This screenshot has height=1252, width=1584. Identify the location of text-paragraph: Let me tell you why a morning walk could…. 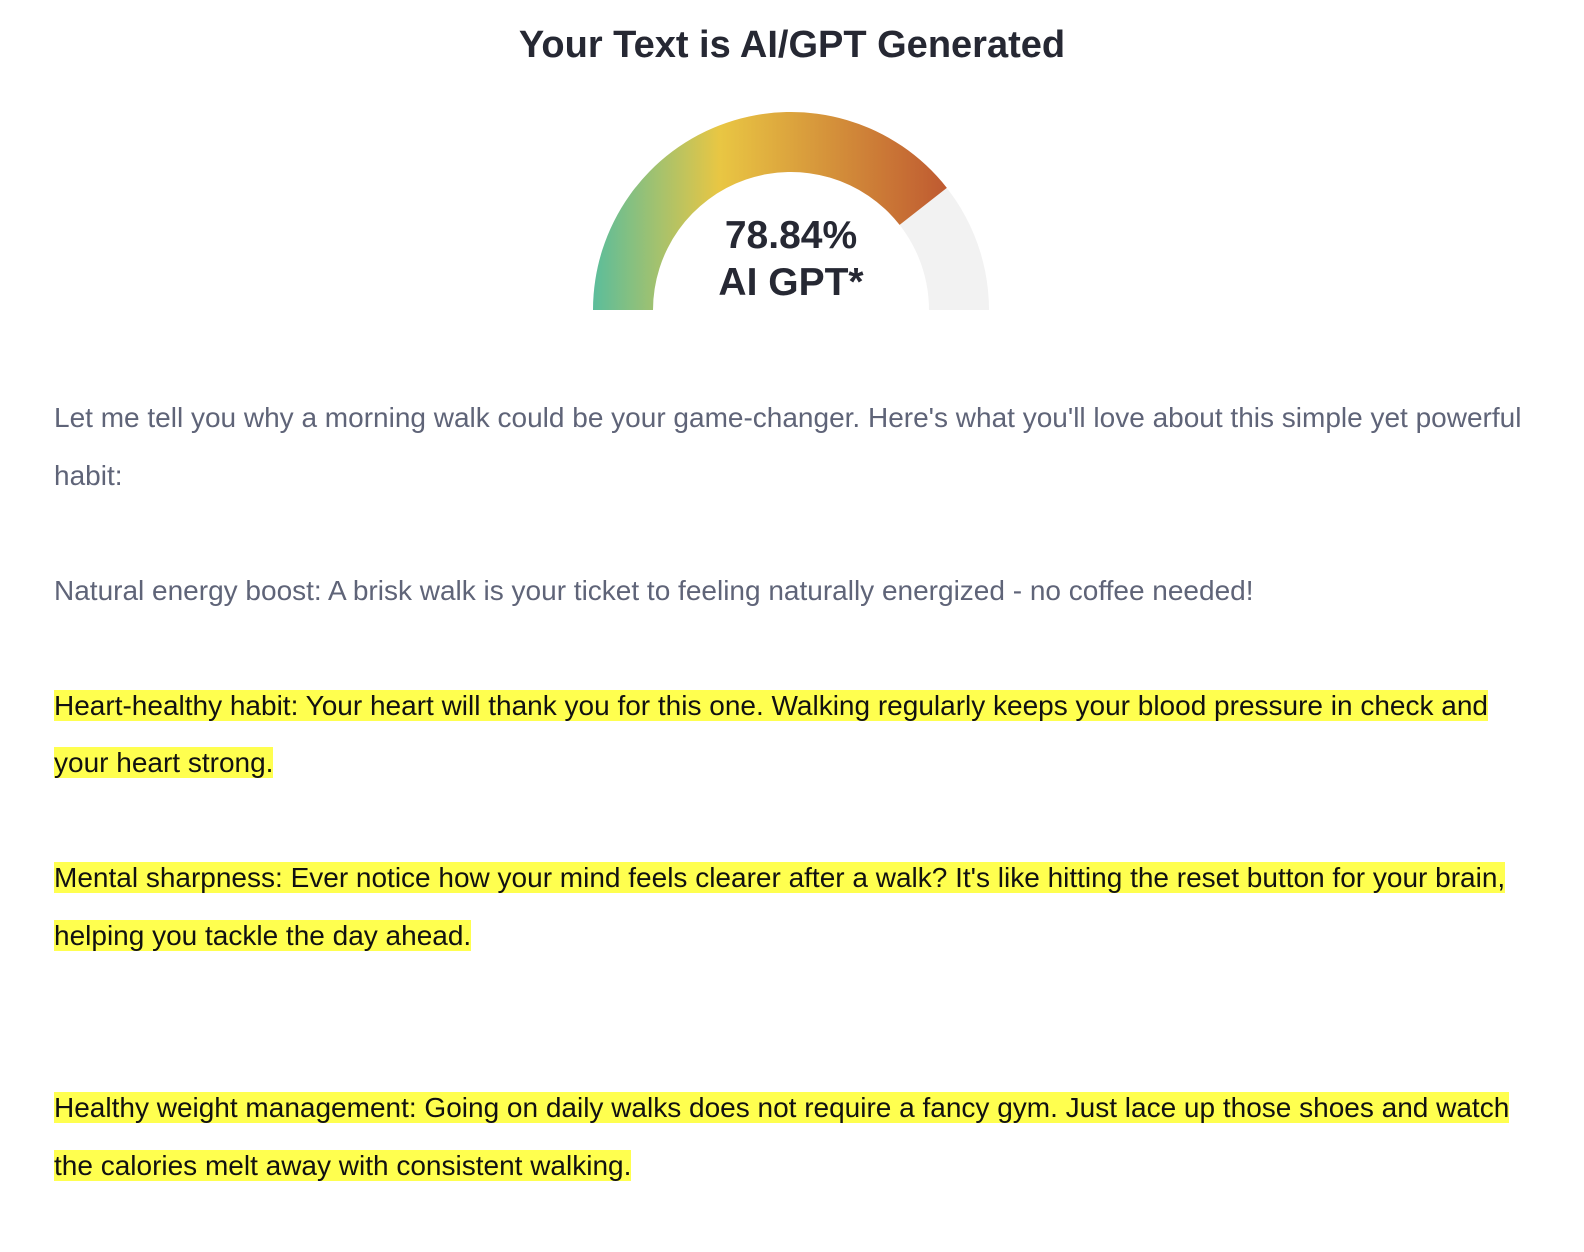
(799, 446).